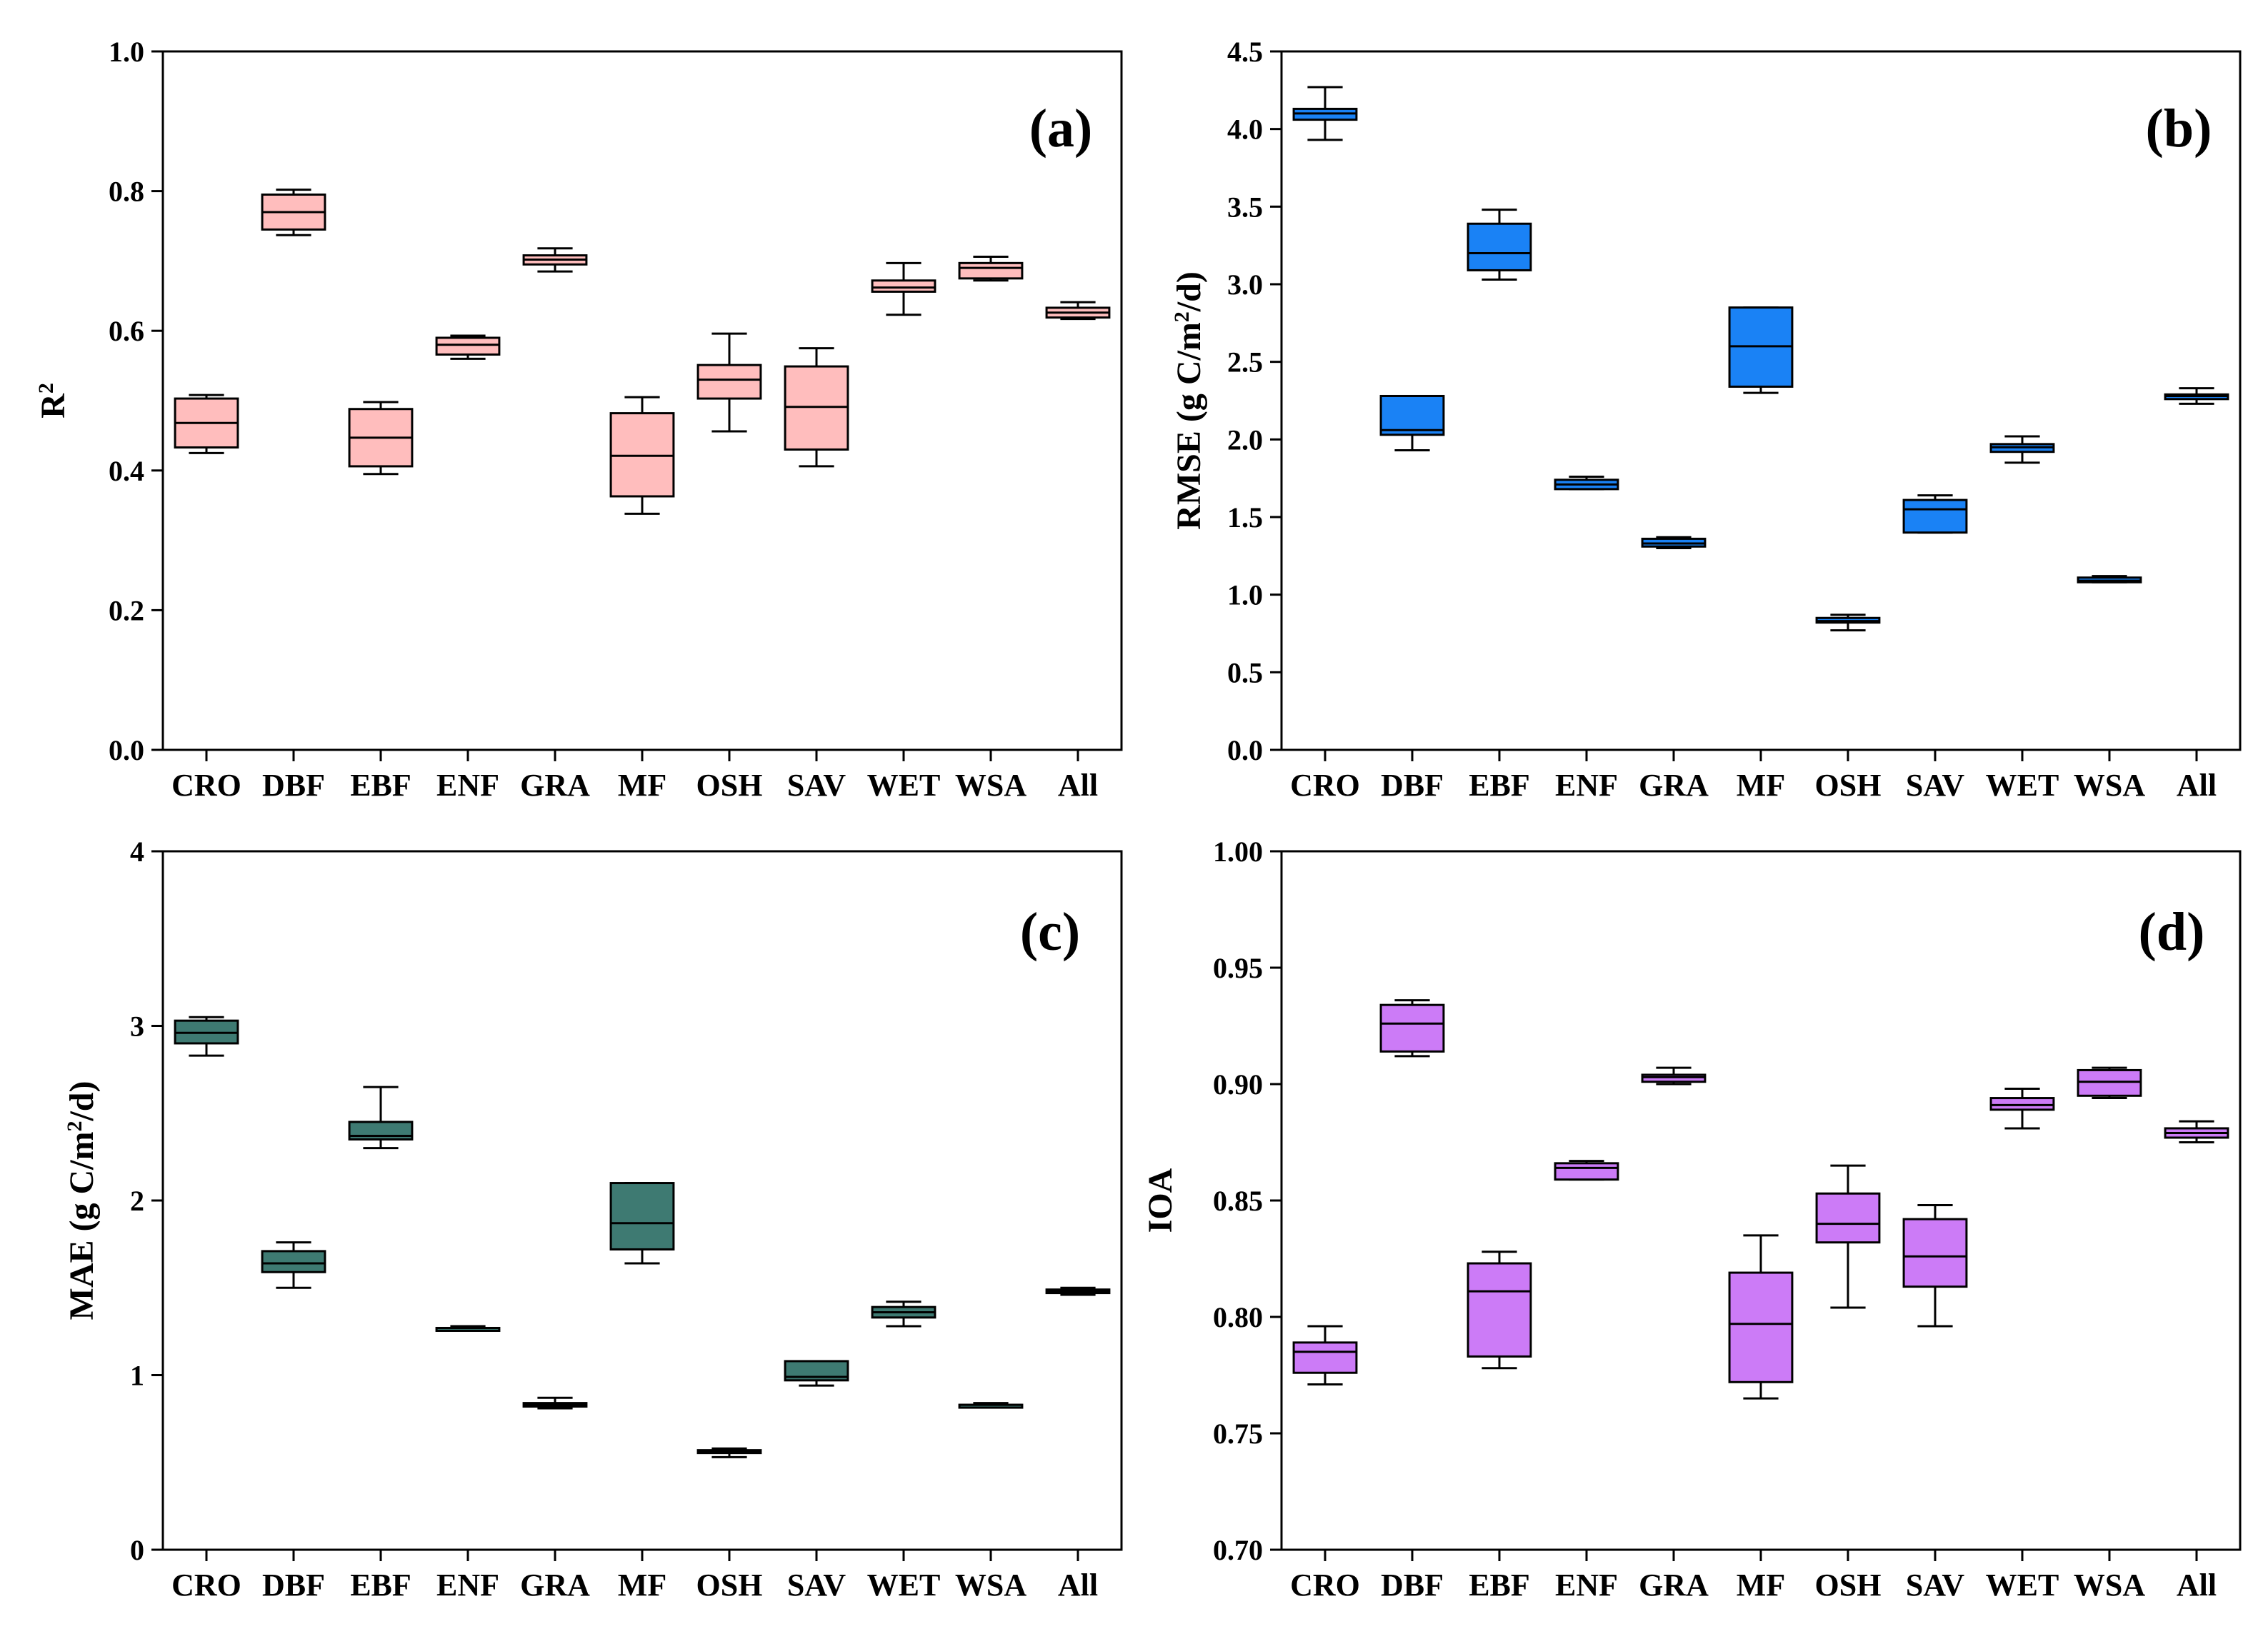  What do you see at coordinates (1245, 130) in the screenshot?
I see `y-tick-label: 4.0` at bounding box center [1245, 130].